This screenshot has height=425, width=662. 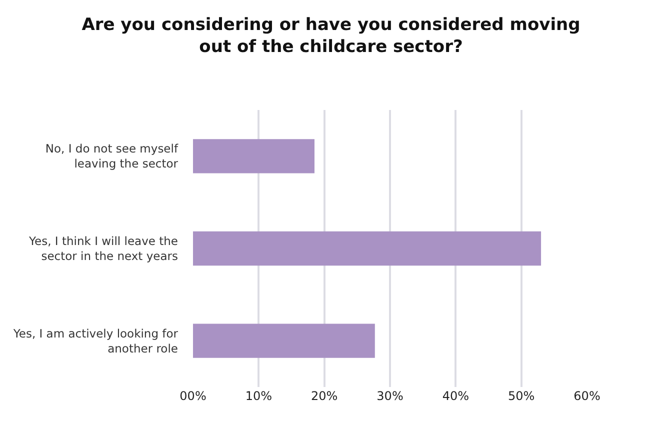 What do you see at coordinates (587, 396) in the screenshot?
I see `x-tick-label: 60%` at bounding box center [587, 396].